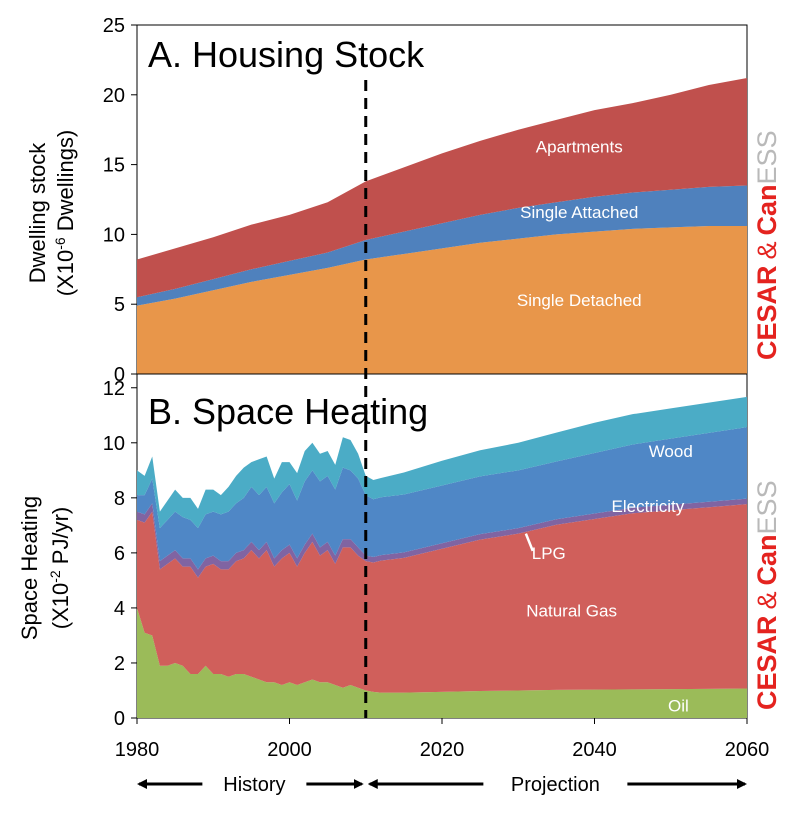 The width and height of the screenshot is (800, 816). What do you see at coordinates (442, 245) in the screenshot?
I see `area-single-attached` at bounding box center [442, 245].